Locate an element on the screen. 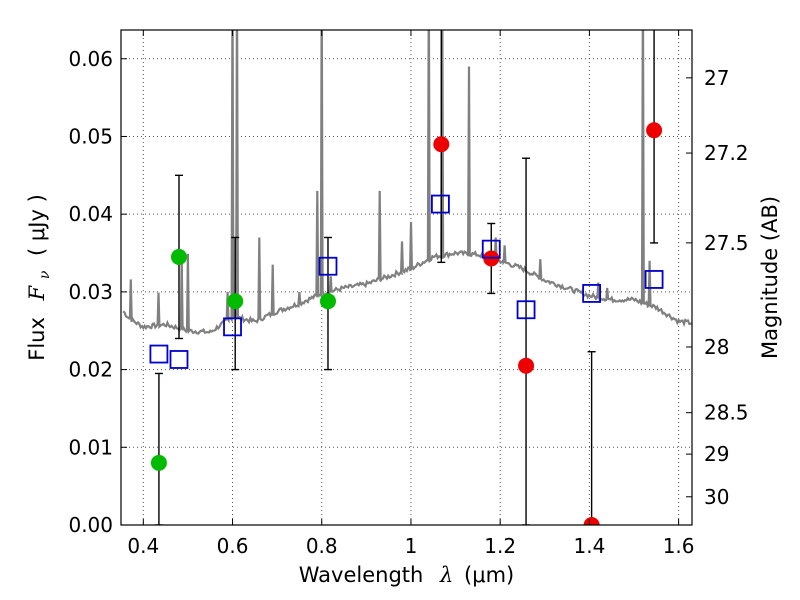 This screenshot has height=600, width=800. x-tick-label: 1 is located at coordinates (411, 546).